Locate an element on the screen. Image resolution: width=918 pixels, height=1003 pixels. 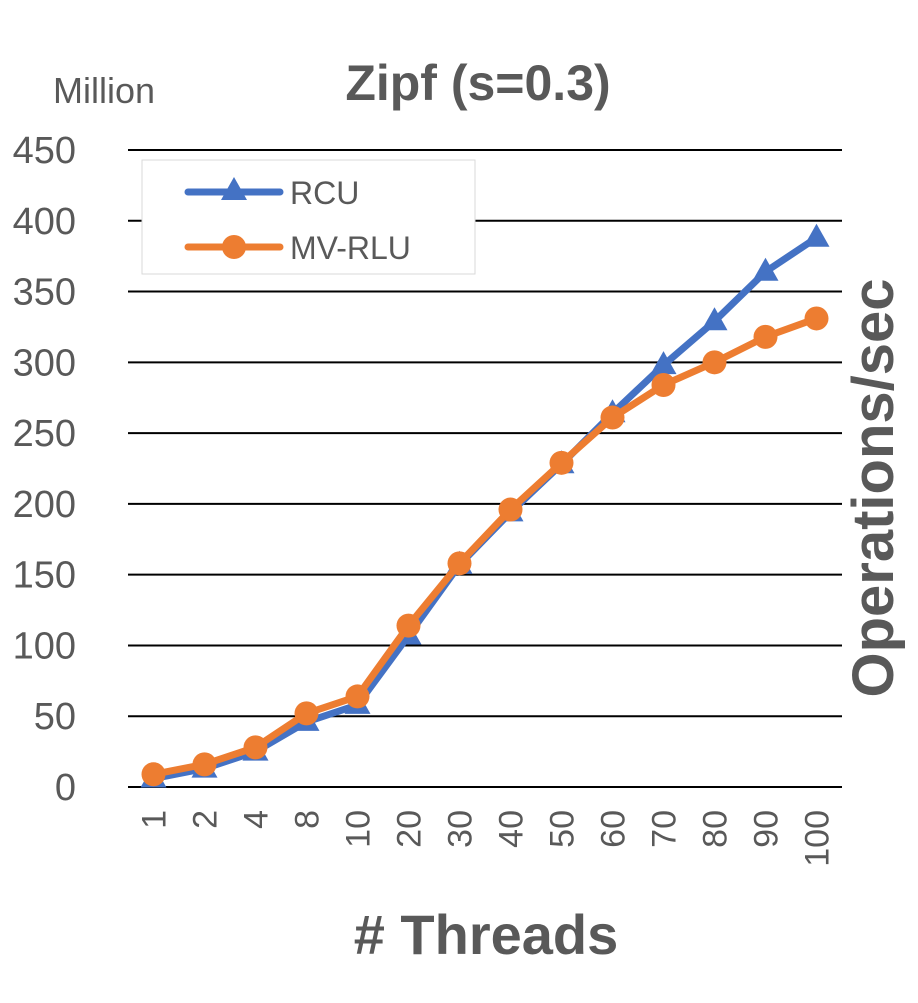
x-tick-label: 30 is located at coordinates (461, 829).